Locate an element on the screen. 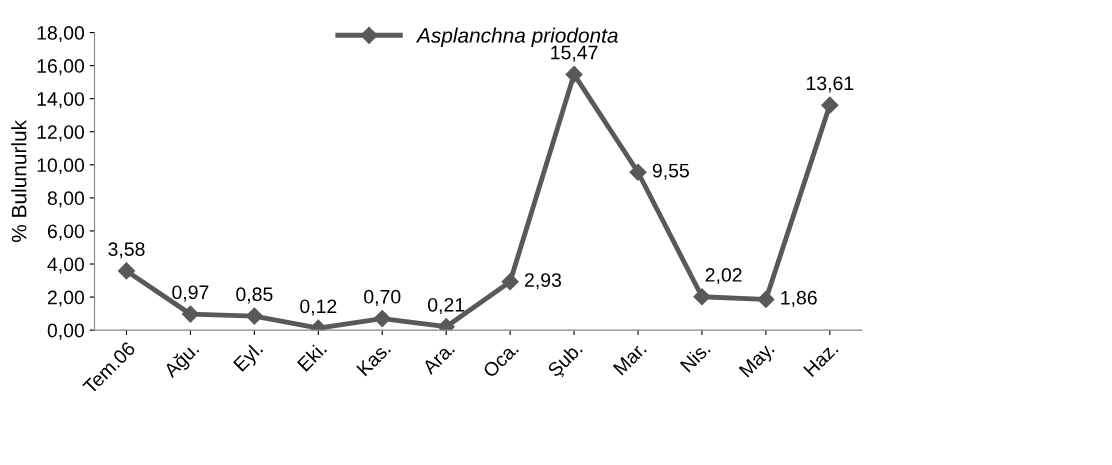 This screenshot has height=465, width=1112. y-tick-label: 14,00 is located at coordinates (61, 100).